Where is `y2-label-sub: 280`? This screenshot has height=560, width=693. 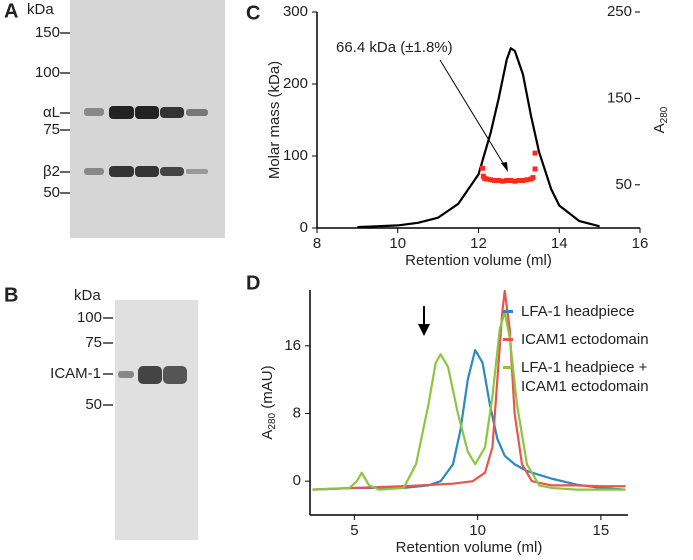
y2-label-sub: 280 is located at coordinates (664, 114).